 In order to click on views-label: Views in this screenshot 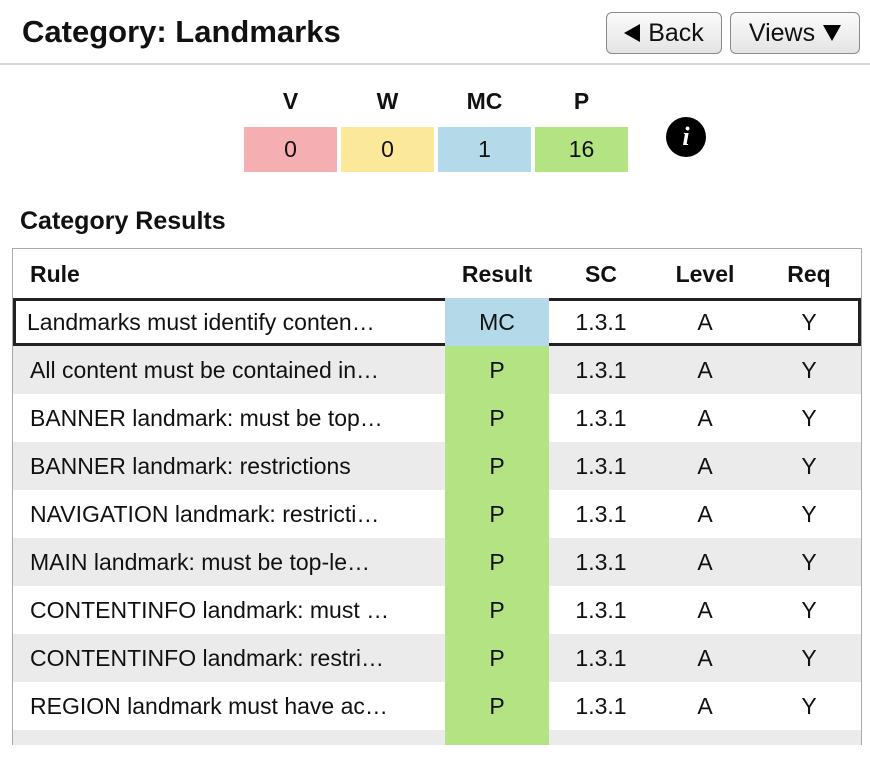, I will do `click(782, 32)`.